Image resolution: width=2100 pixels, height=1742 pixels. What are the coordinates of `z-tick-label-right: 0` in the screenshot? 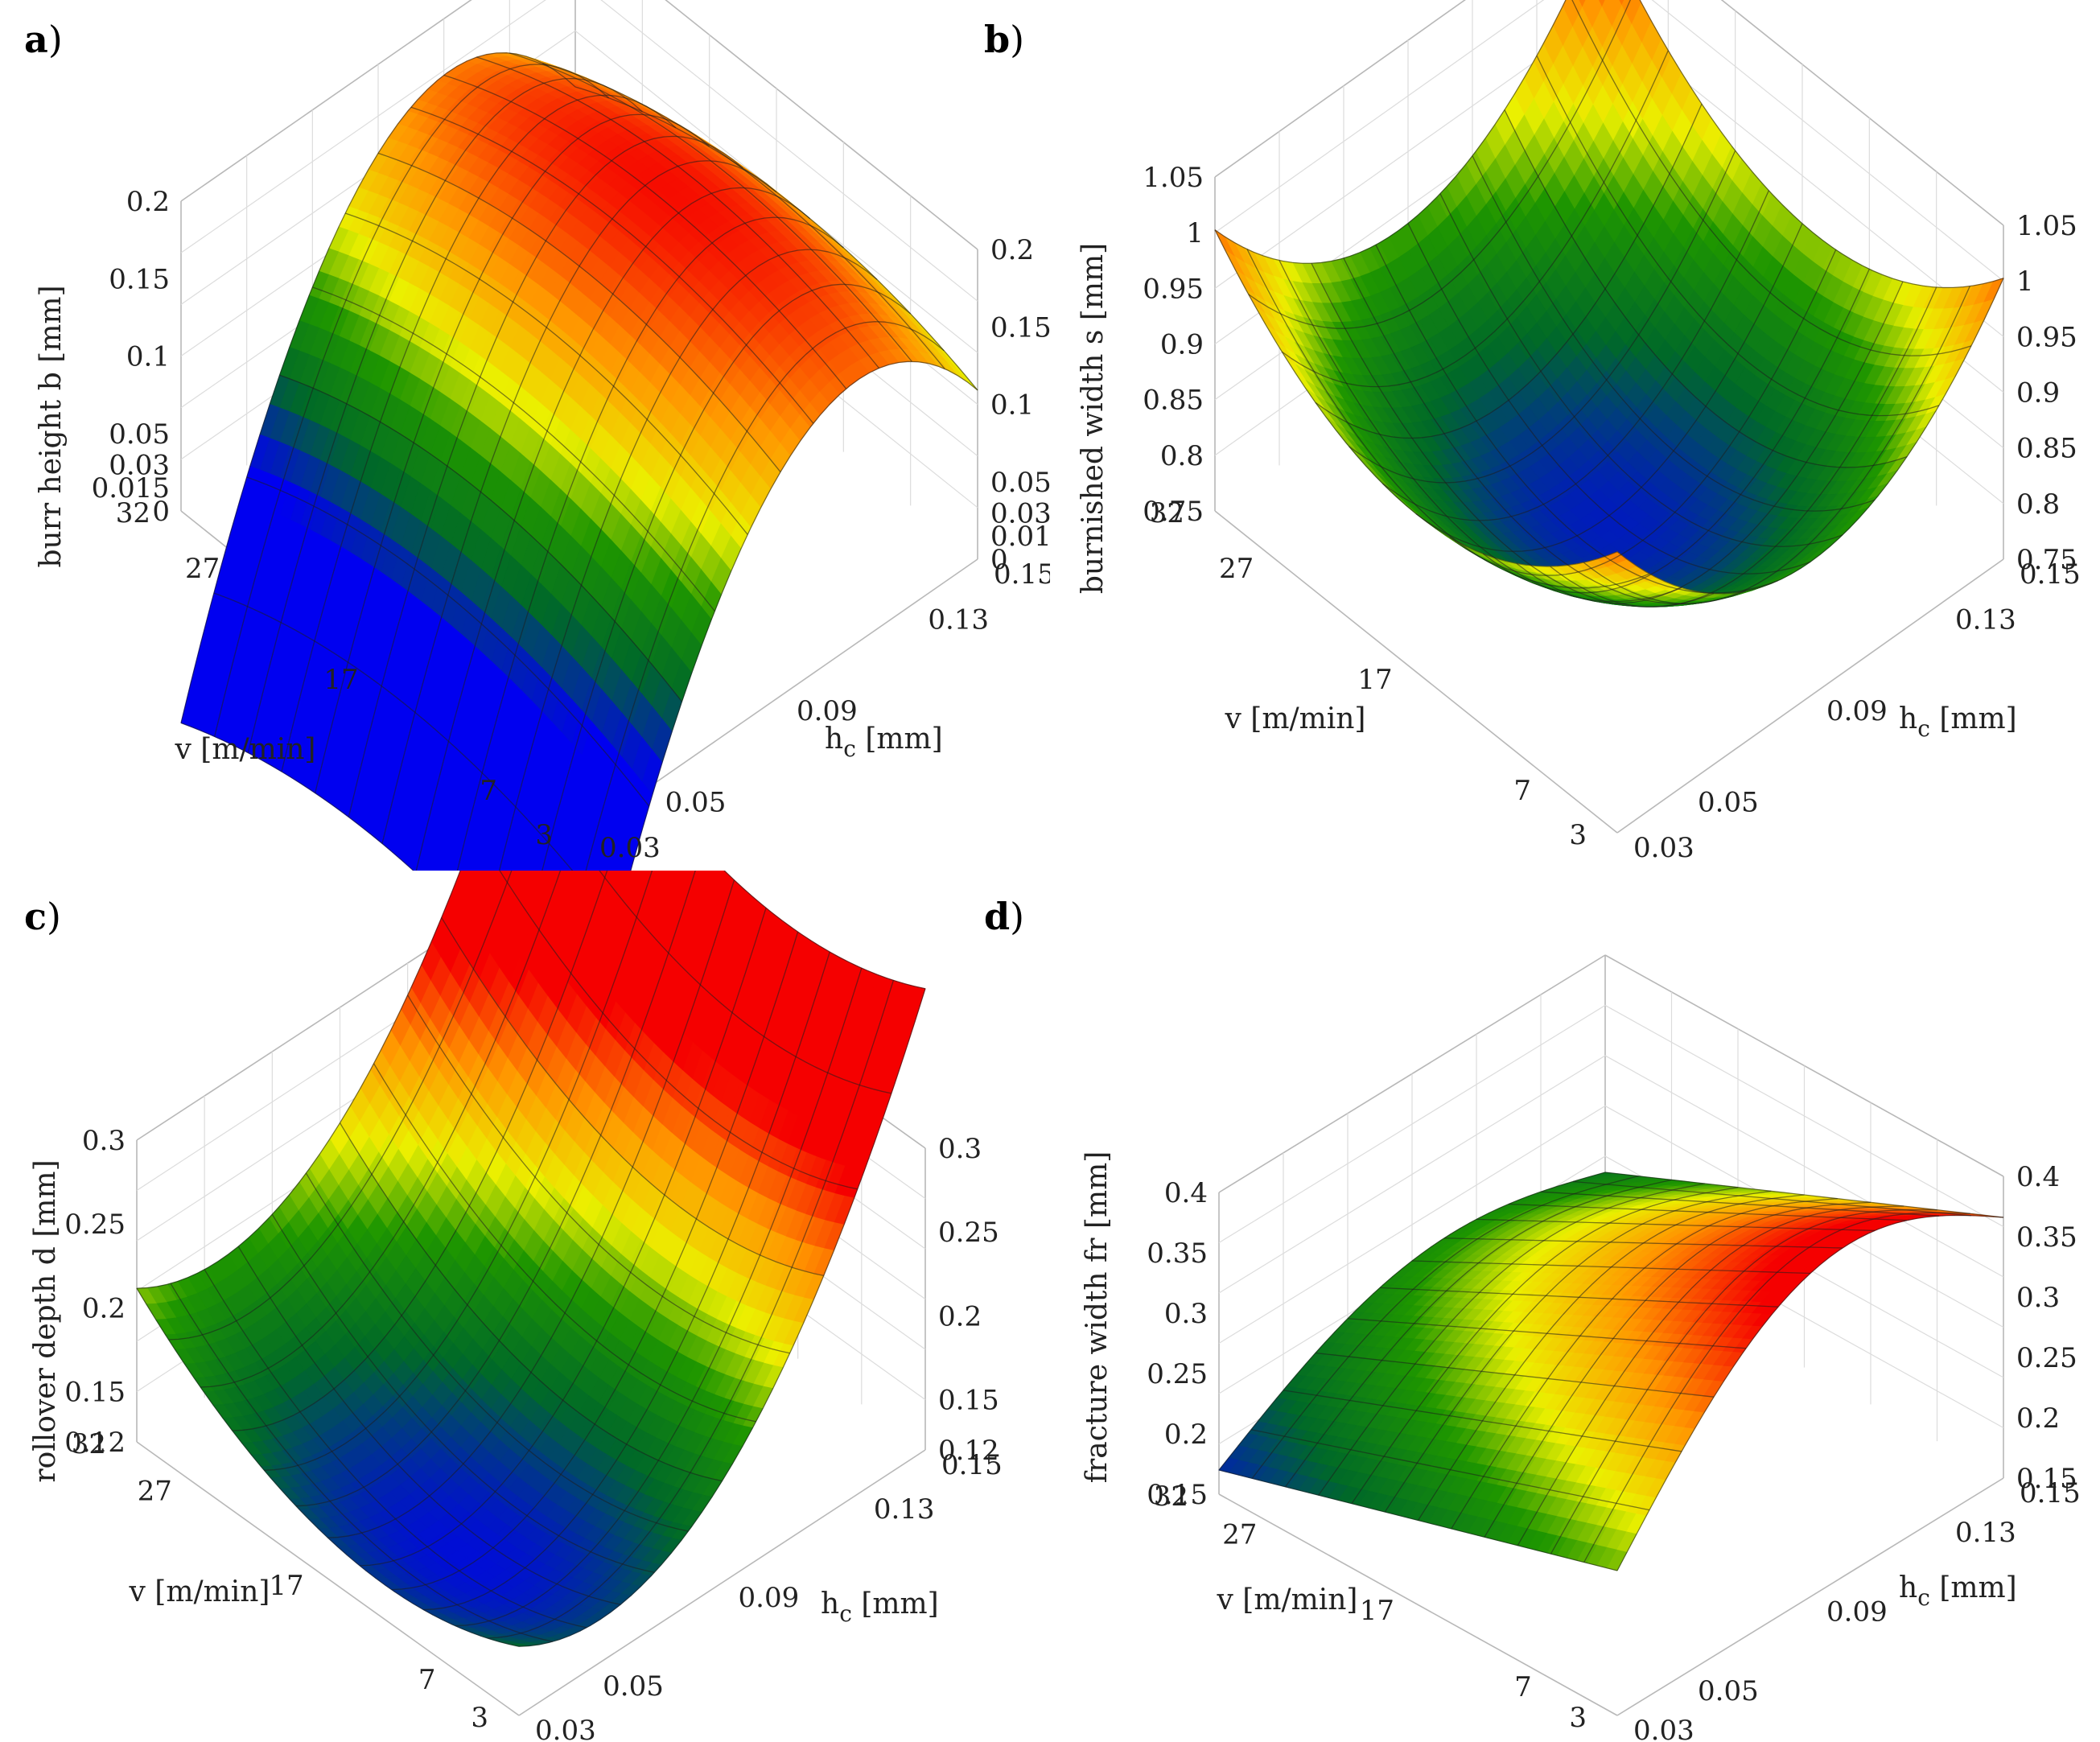 It's located at (999, 560).